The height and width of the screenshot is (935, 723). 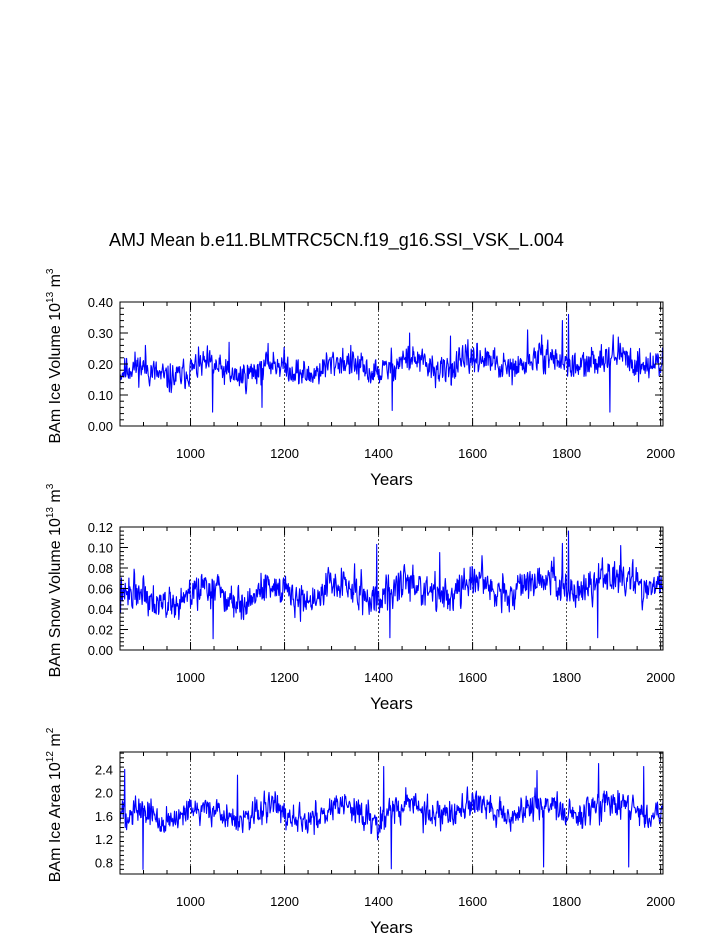 I want to click on y-axis-label: BAm Ice Area 1012 m2, so click(x=54, y=804).